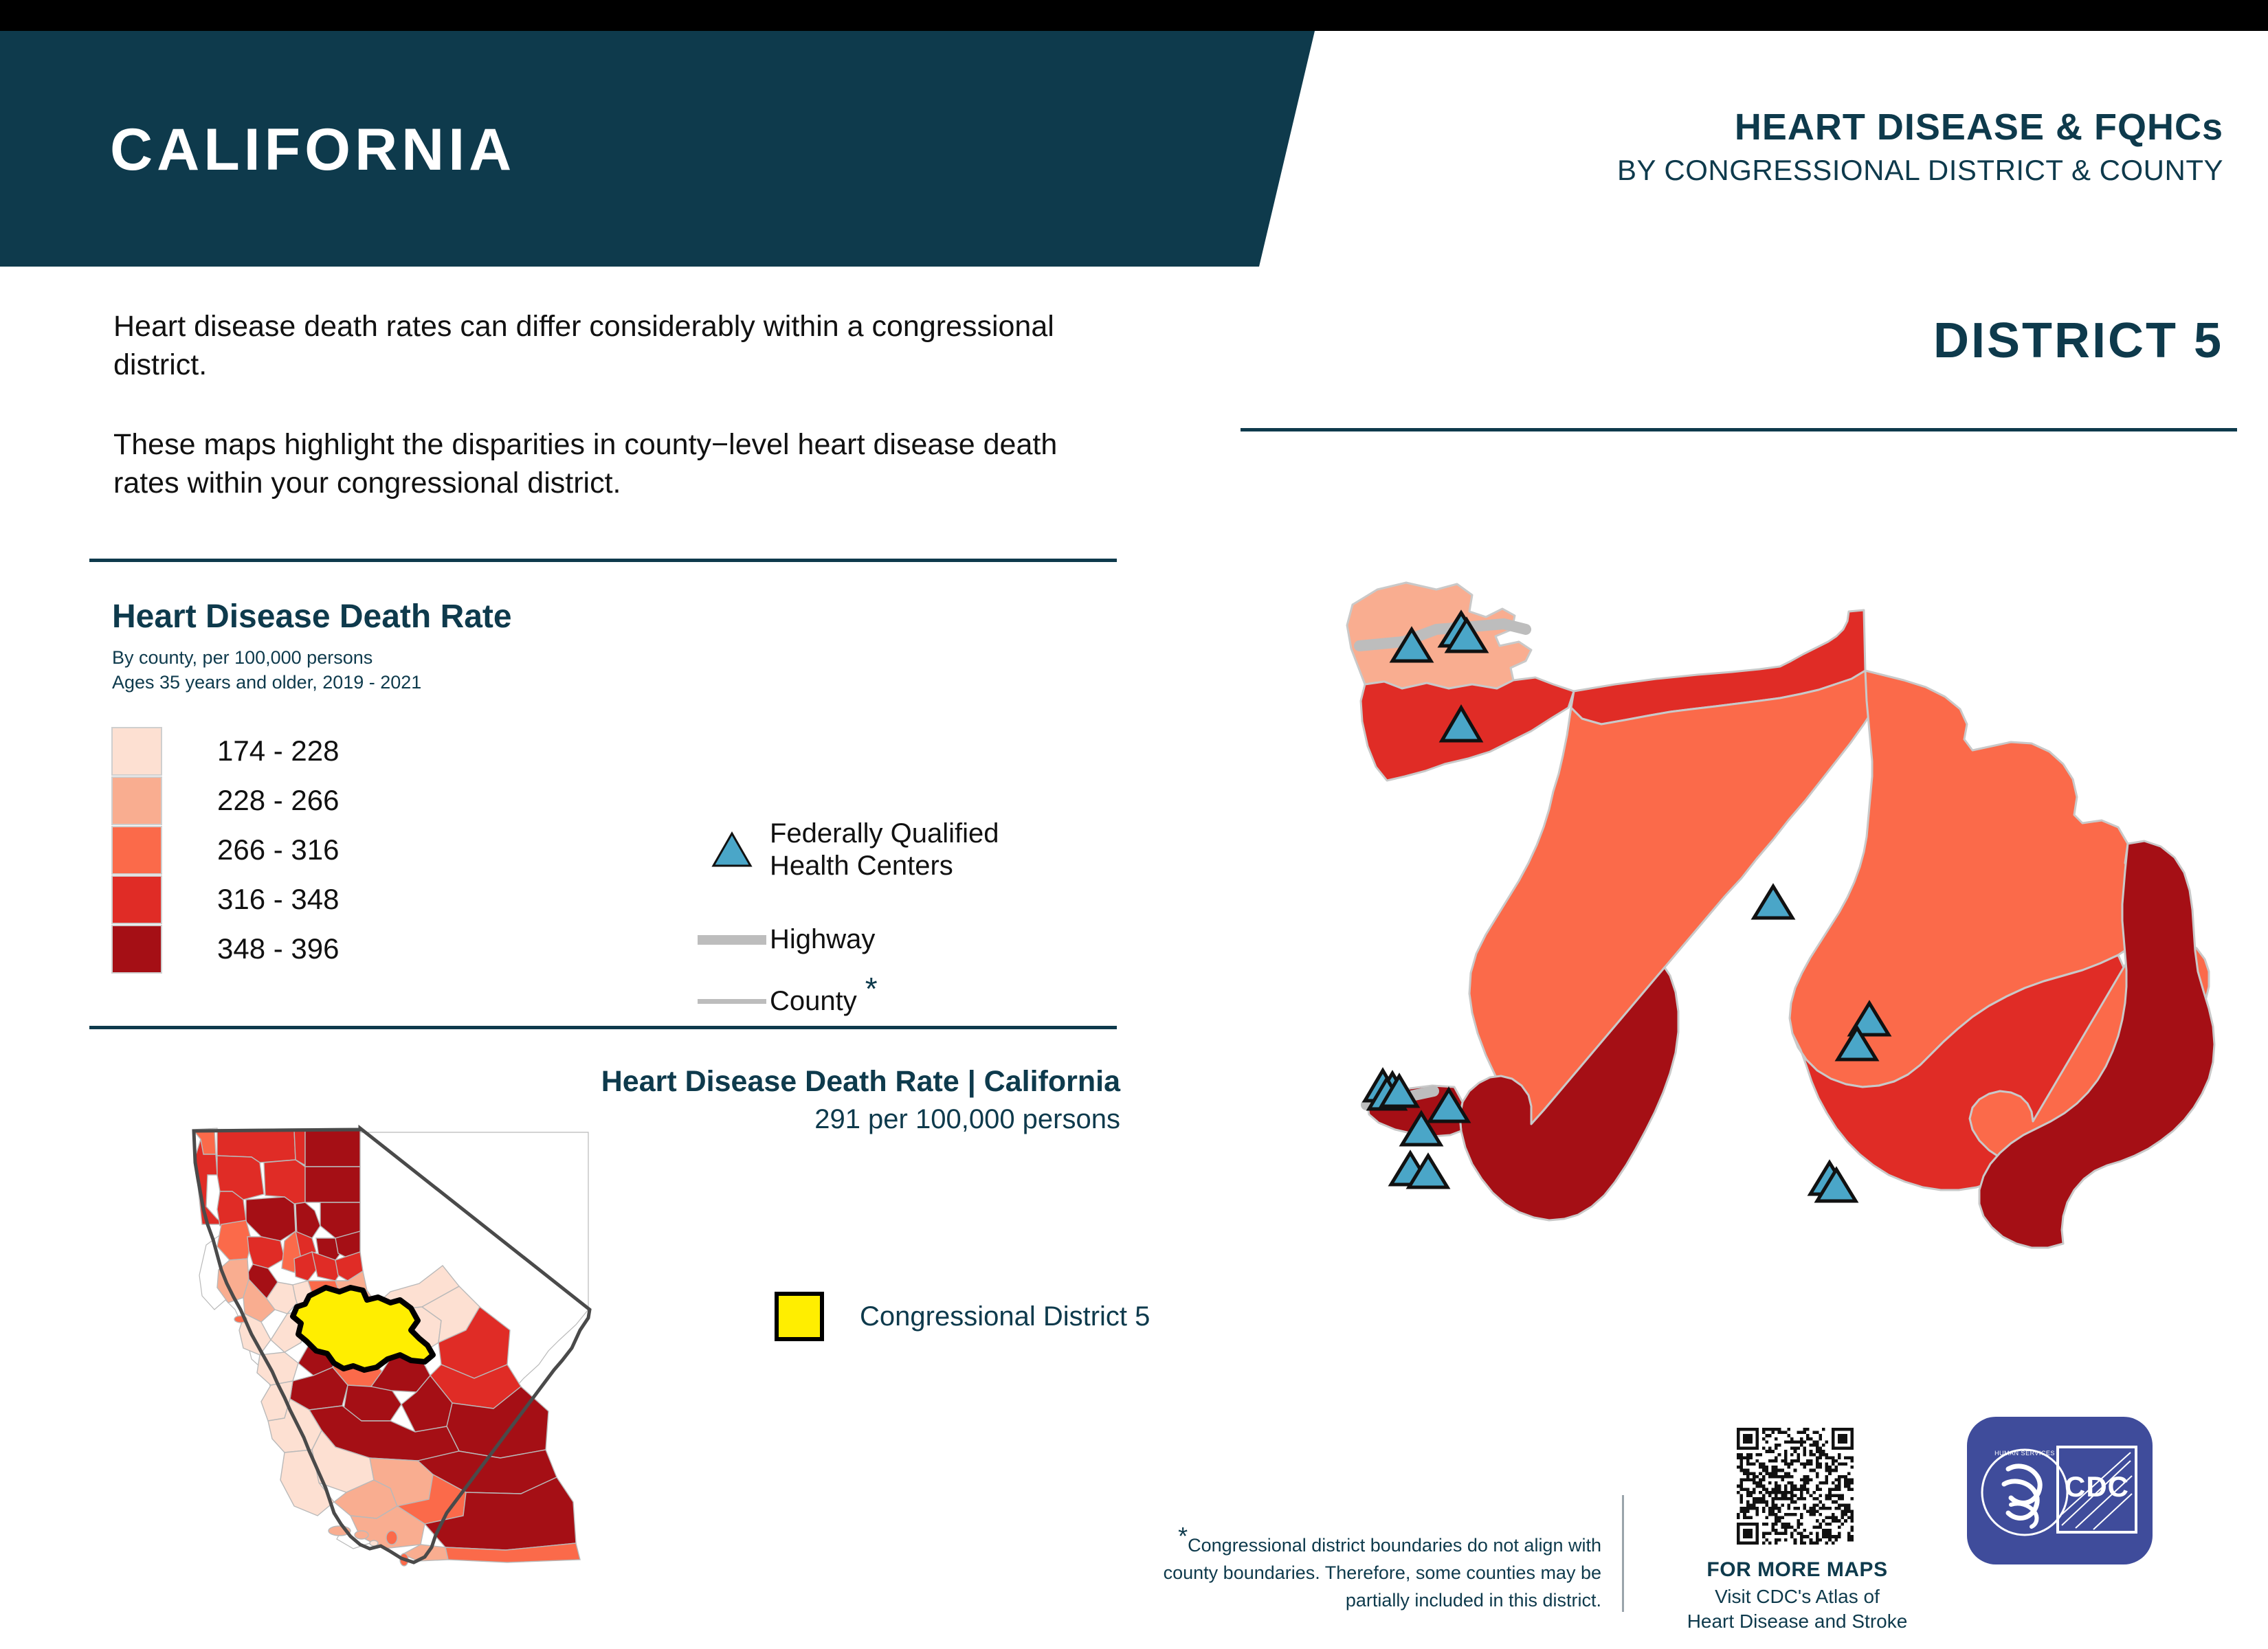  I want to click on legend-swatch-label: 228 - 266, so click(278, 800).